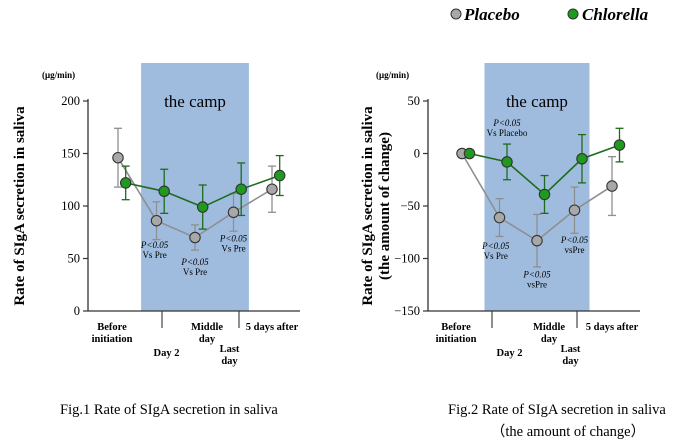 This screenshot has height=445, width=700. Describe the element at coordinates (169, 410) in the screenshot. I see `figure-caption: Fig.1 Rate of SIgA secretion in saliva` at that location.